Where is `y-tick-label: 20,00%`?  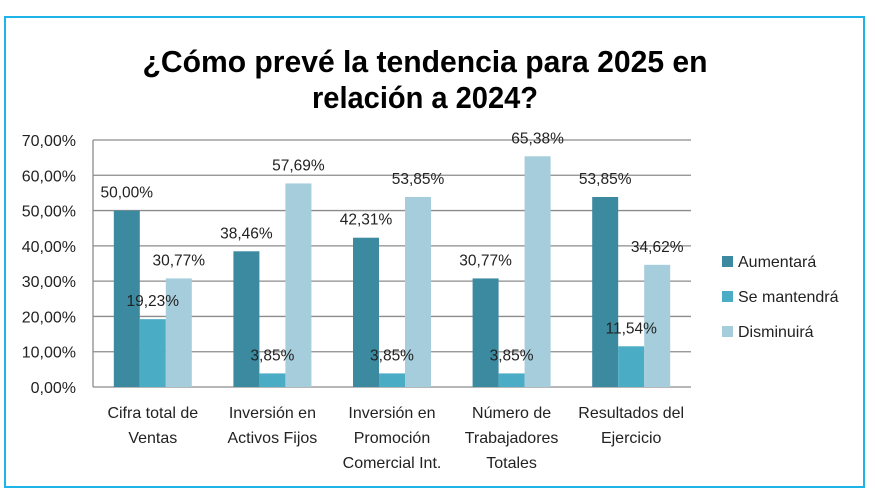
y-tick-label: 20,00% is located at coordinates (49, 317).